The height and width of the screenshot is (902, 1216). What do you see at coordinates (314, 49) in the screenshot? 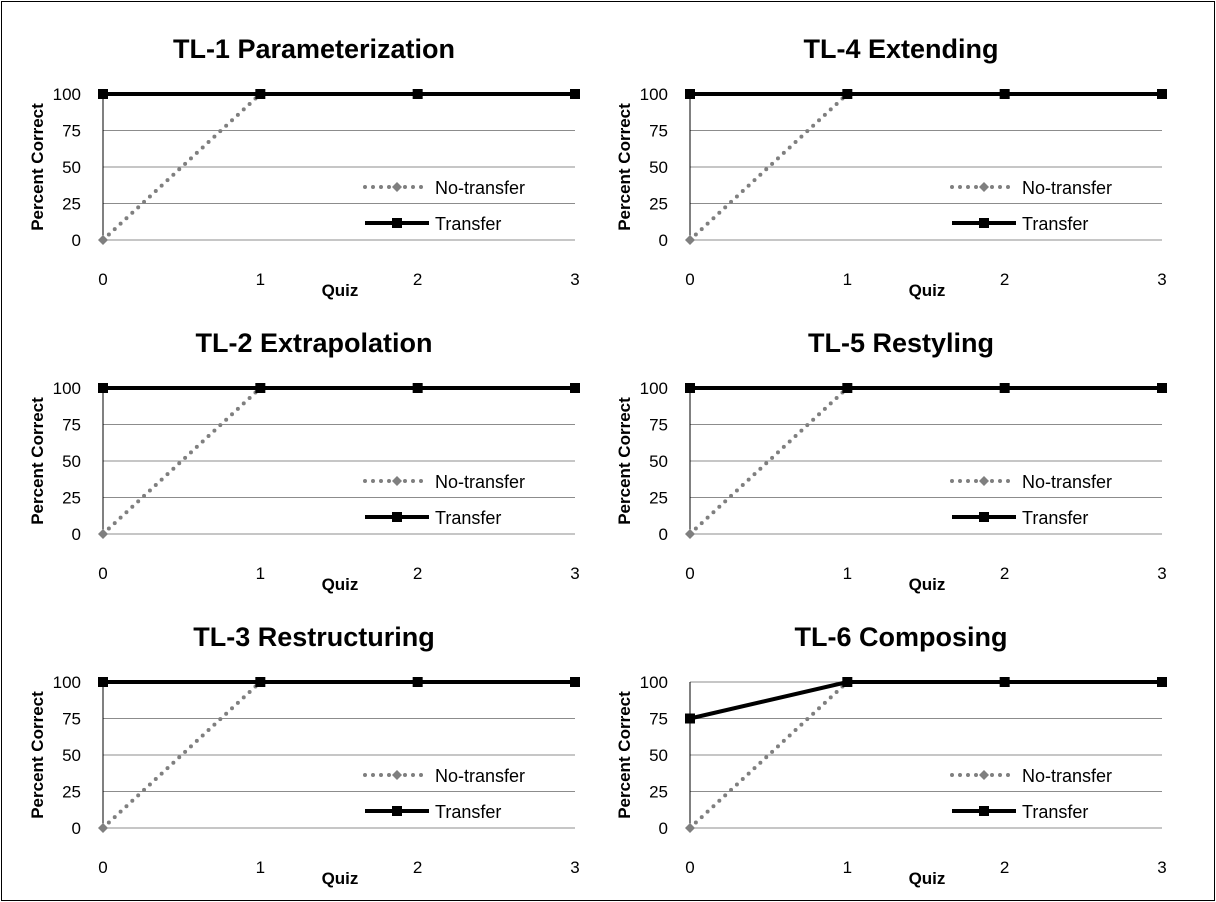
I see `chart-title: TL-1 Parameterization` at bounding box center [314, 49].